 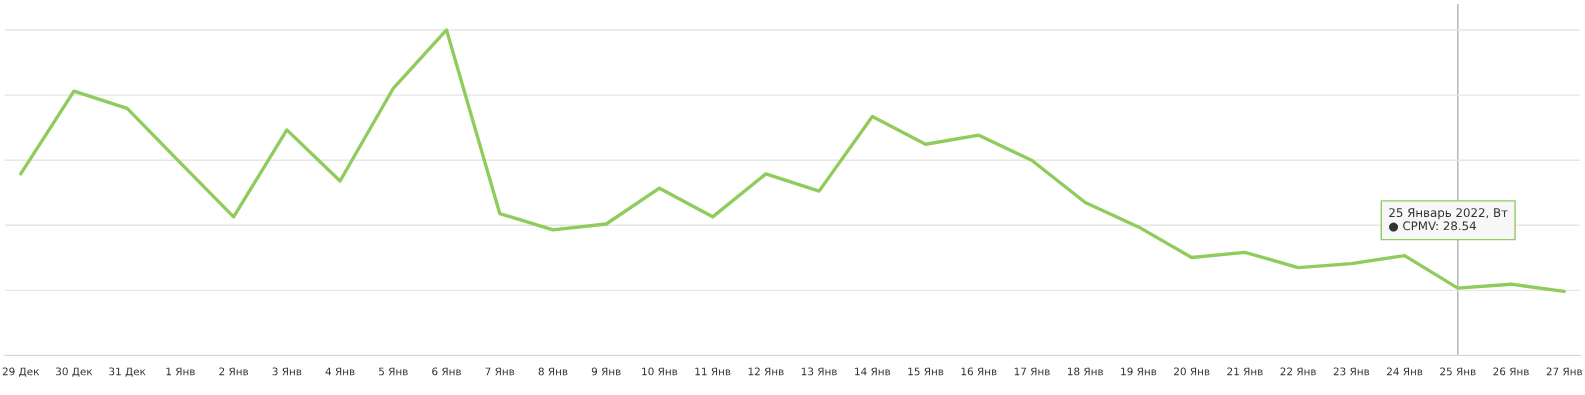 What do you see at coordinates (1448, 220) in the screenshot?
I see `annotation: 25 Январь 2022, Вт ● CPMV: 28.54` at bounding box center [1448, 220].